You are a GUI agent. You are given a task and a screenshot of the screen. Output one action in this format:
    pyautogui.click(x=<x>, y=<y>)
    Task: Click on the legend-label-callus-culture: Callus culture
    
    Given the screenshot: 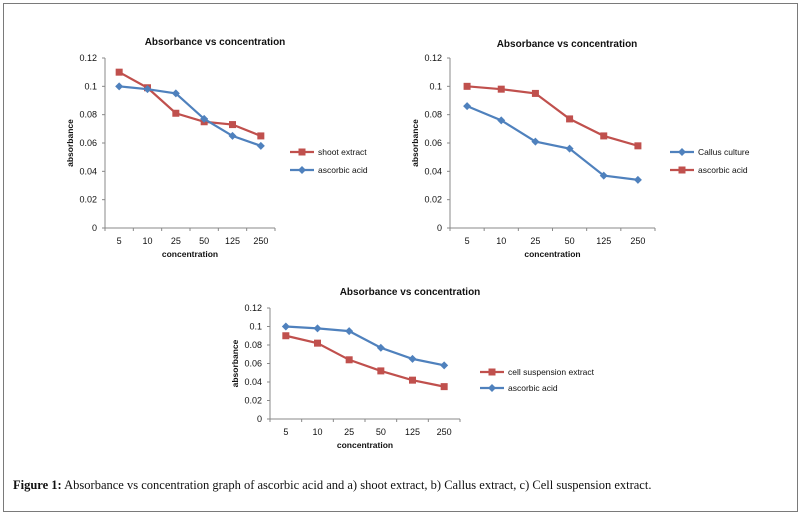 What is the action you would take?
    pyautogui.click(x=724, y=152)
    